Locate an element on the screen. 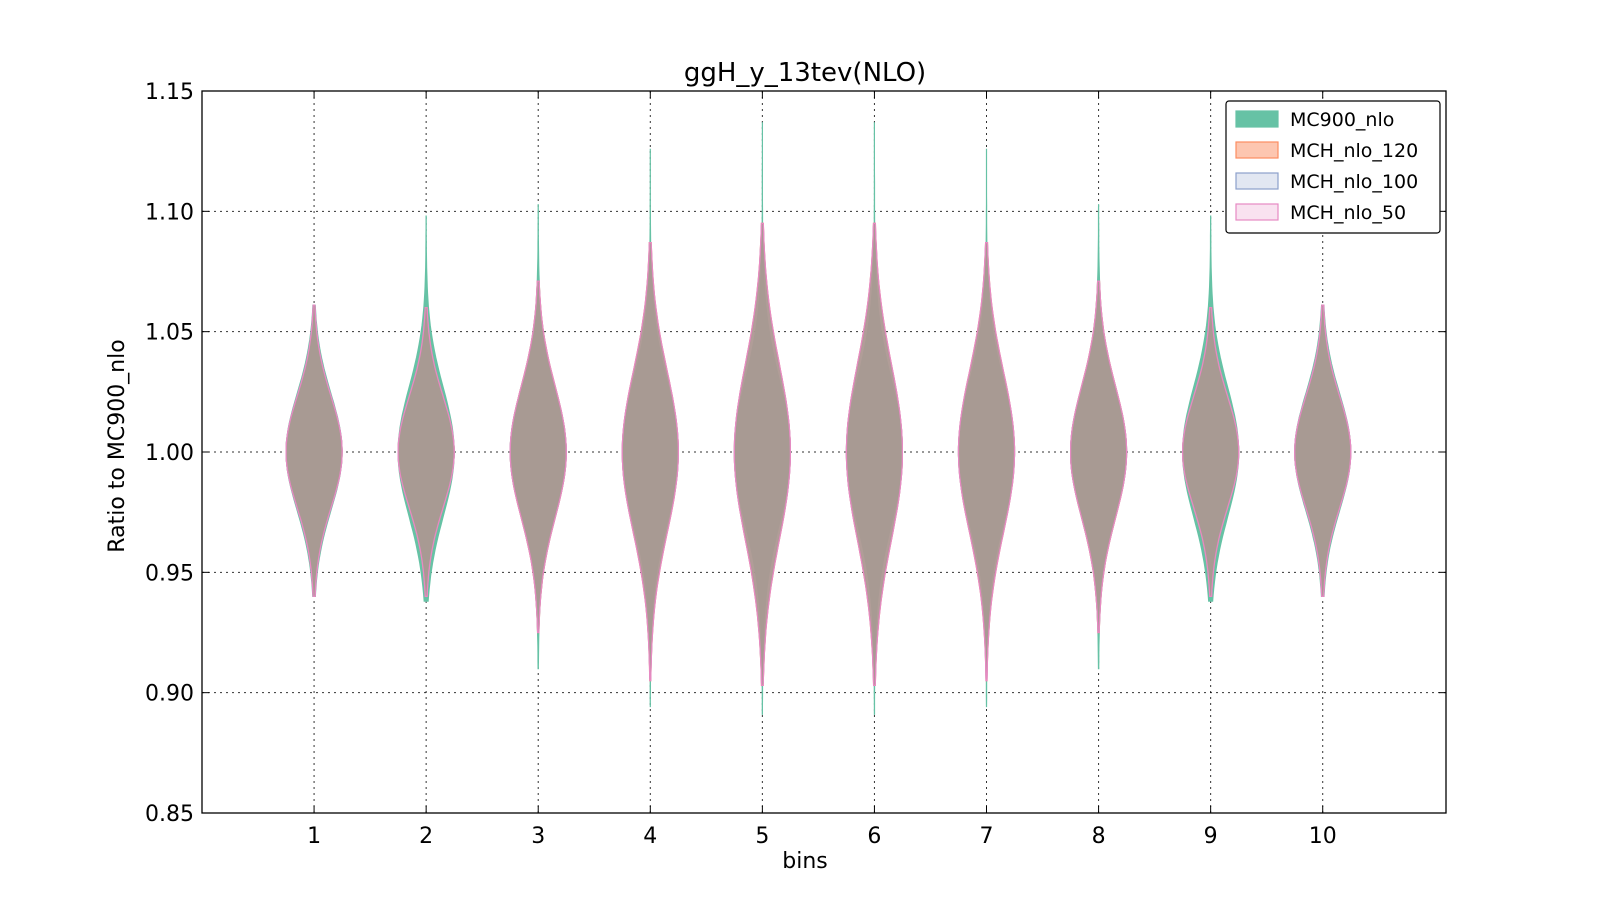  x-tick-label: 10 is located at coordinates (1323, 836).